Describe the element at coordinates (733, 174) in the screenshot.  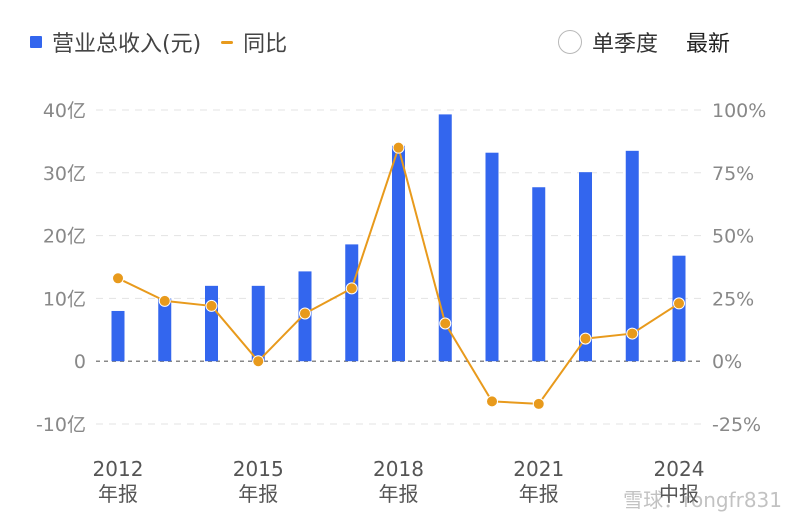
I see `right-axis-tick-label: 75%` at that location.